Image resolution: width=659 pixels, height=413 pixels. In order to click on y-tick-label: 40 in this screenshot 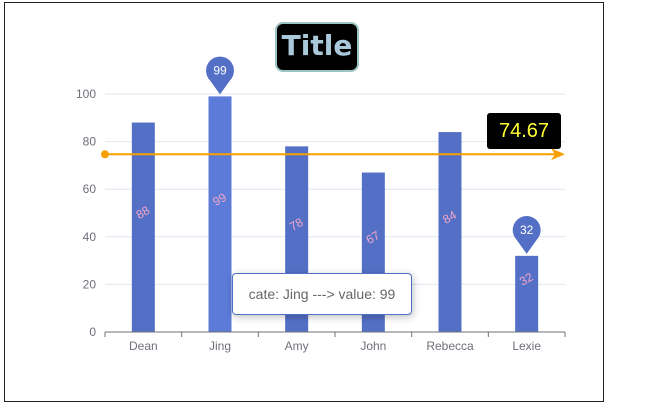, I will do `click(90, 237)`.